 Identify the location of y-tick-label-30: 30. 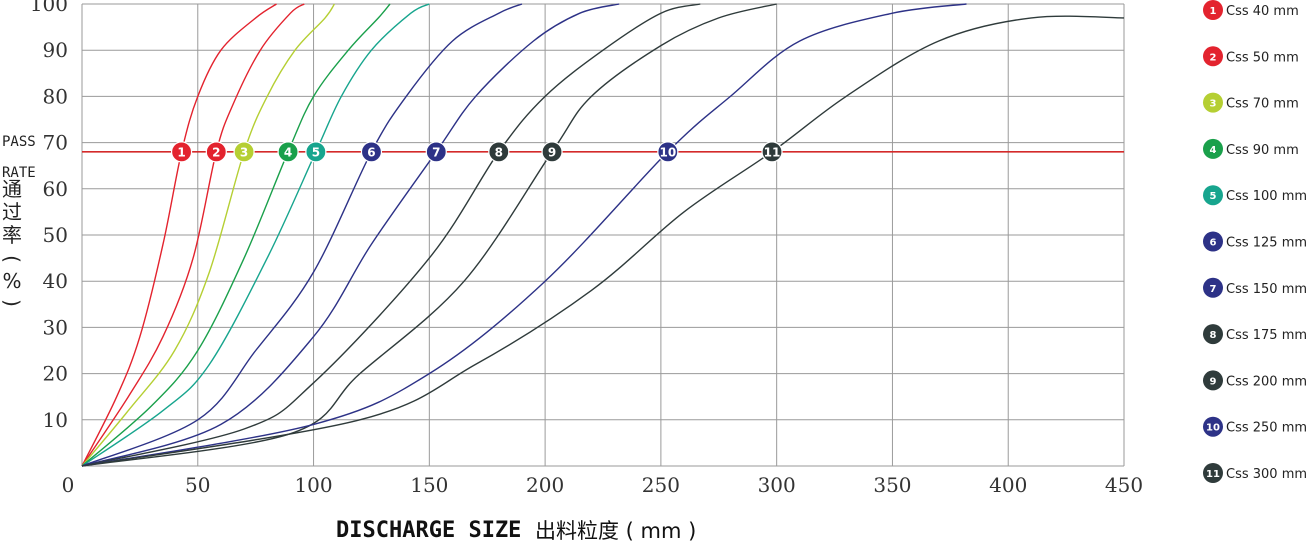
(55, 327).